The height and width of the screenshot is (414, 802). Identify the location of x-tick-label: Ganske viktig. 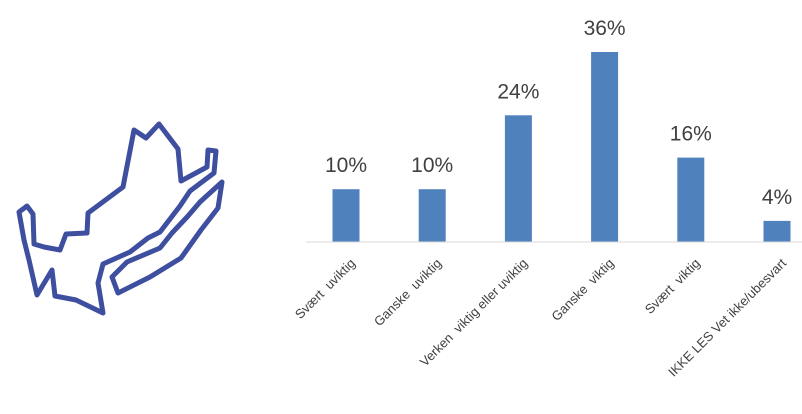
(582, 290).